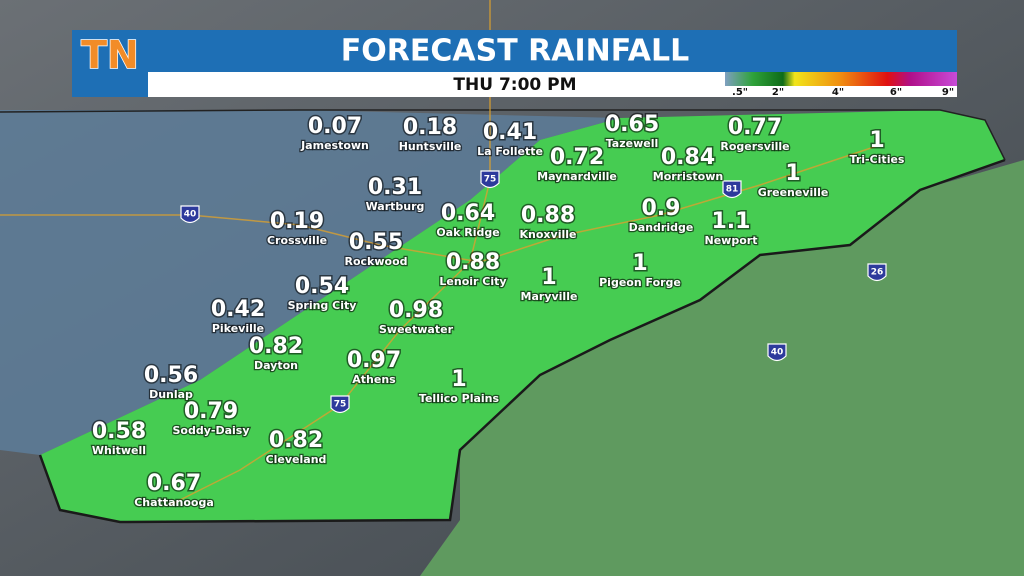 This screenshot has height=576, width=1024. I want to click on legend-label: 9", so click(948, 92).